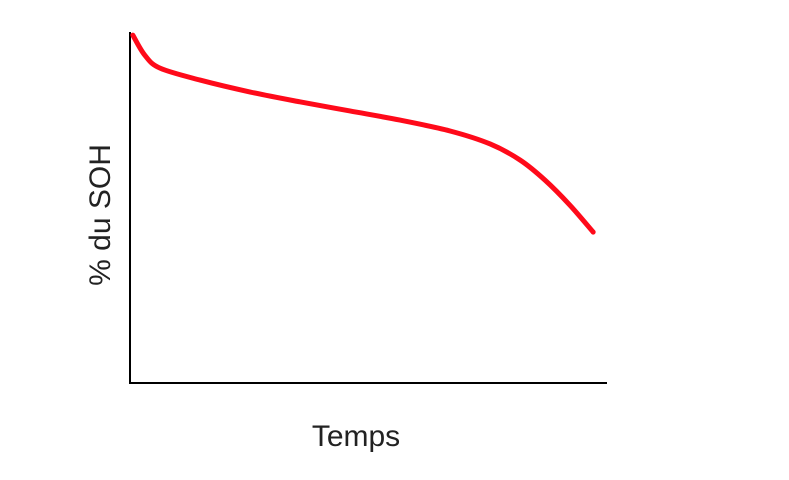  What do you see at coordinates (356, 436) in the screenshot?
I see `x-axis-label: Temps` at bounding box center [356, 436].